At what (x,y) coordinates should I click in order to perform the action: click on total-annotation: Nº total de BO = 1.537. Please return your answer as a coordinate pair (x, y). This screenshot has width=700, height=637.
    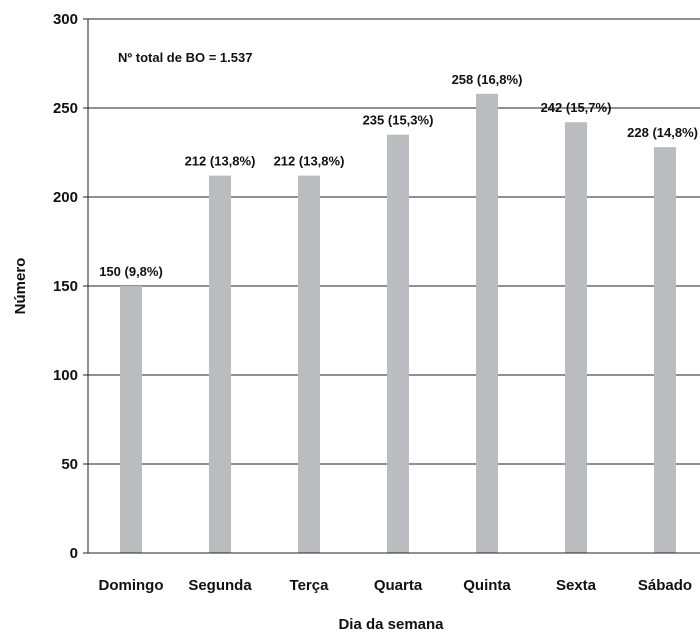
    Looking at the image, I should click on (185, 57).